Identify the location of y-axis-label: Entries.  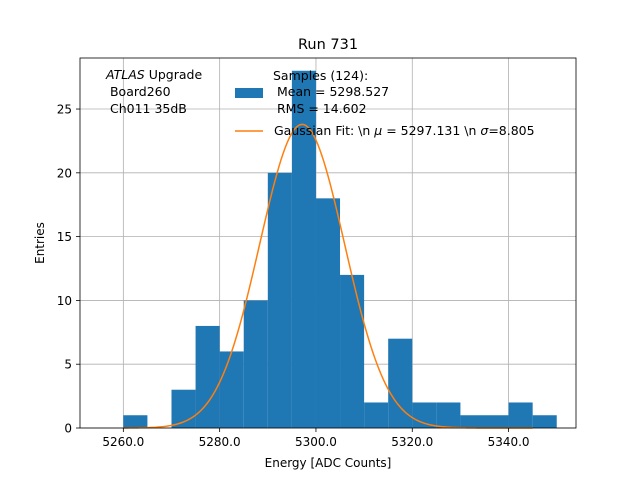
(40, 243).